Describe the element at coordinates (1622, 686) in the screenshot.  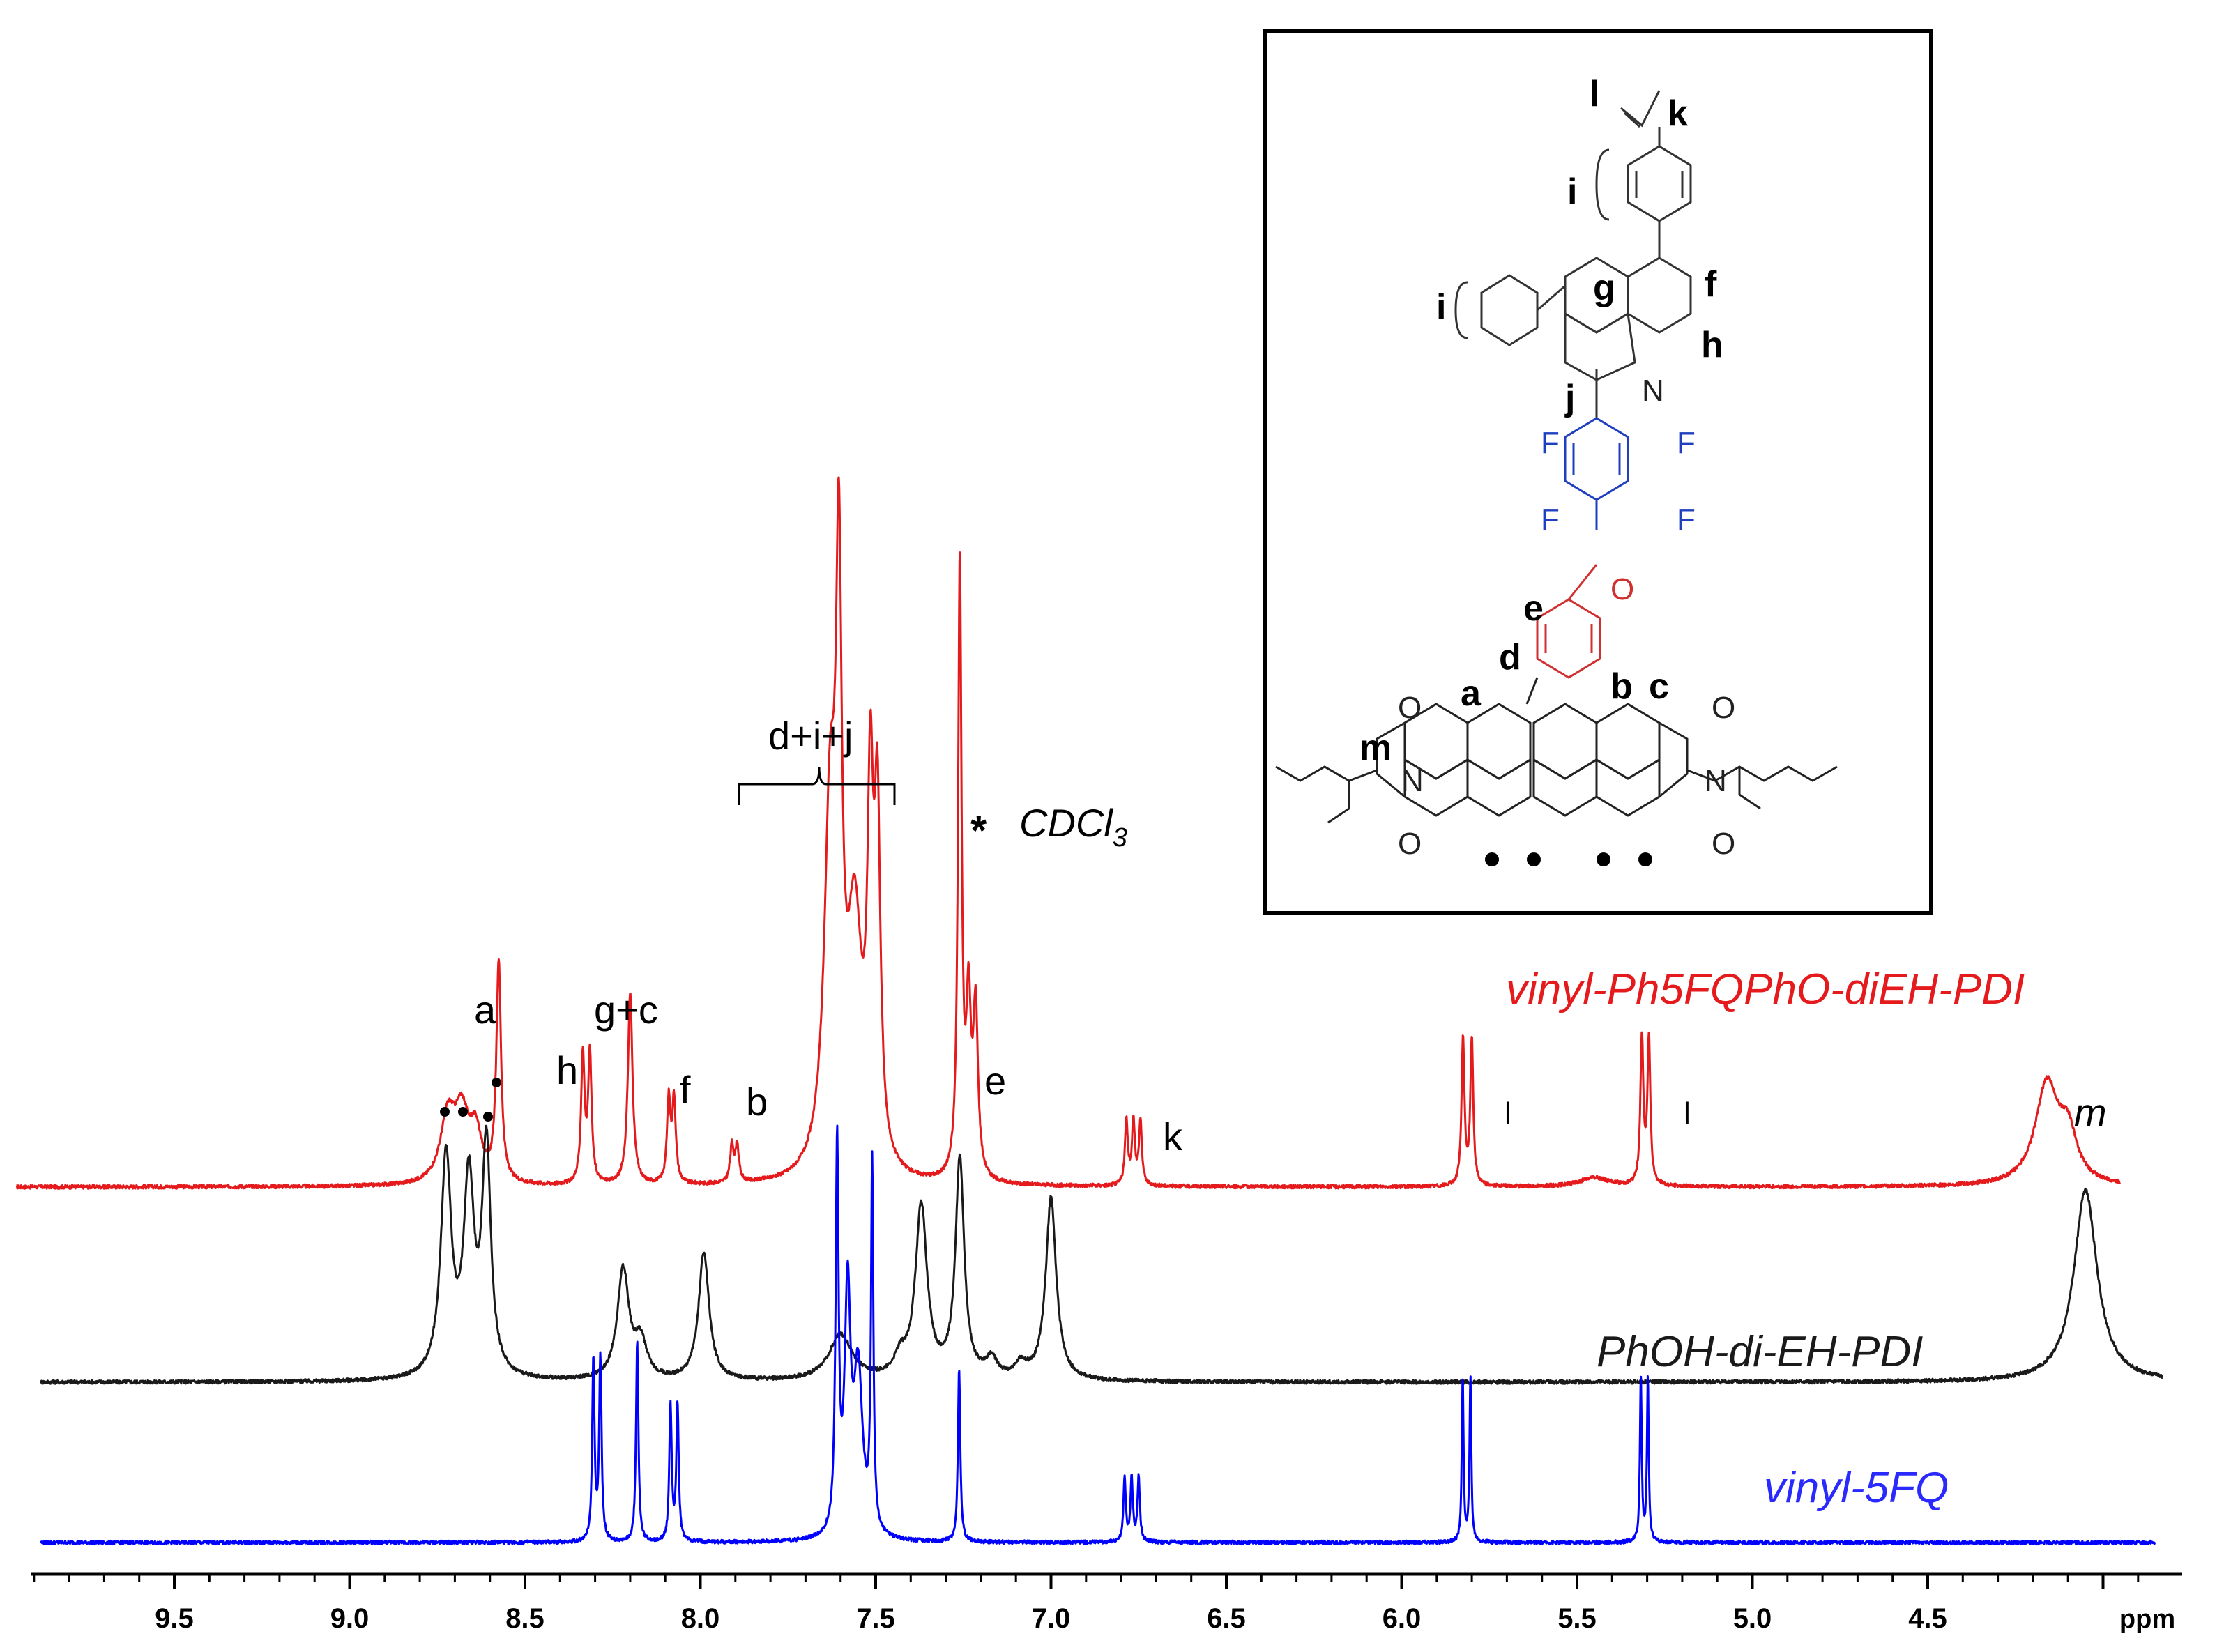
I see `label-b: b` at that location.